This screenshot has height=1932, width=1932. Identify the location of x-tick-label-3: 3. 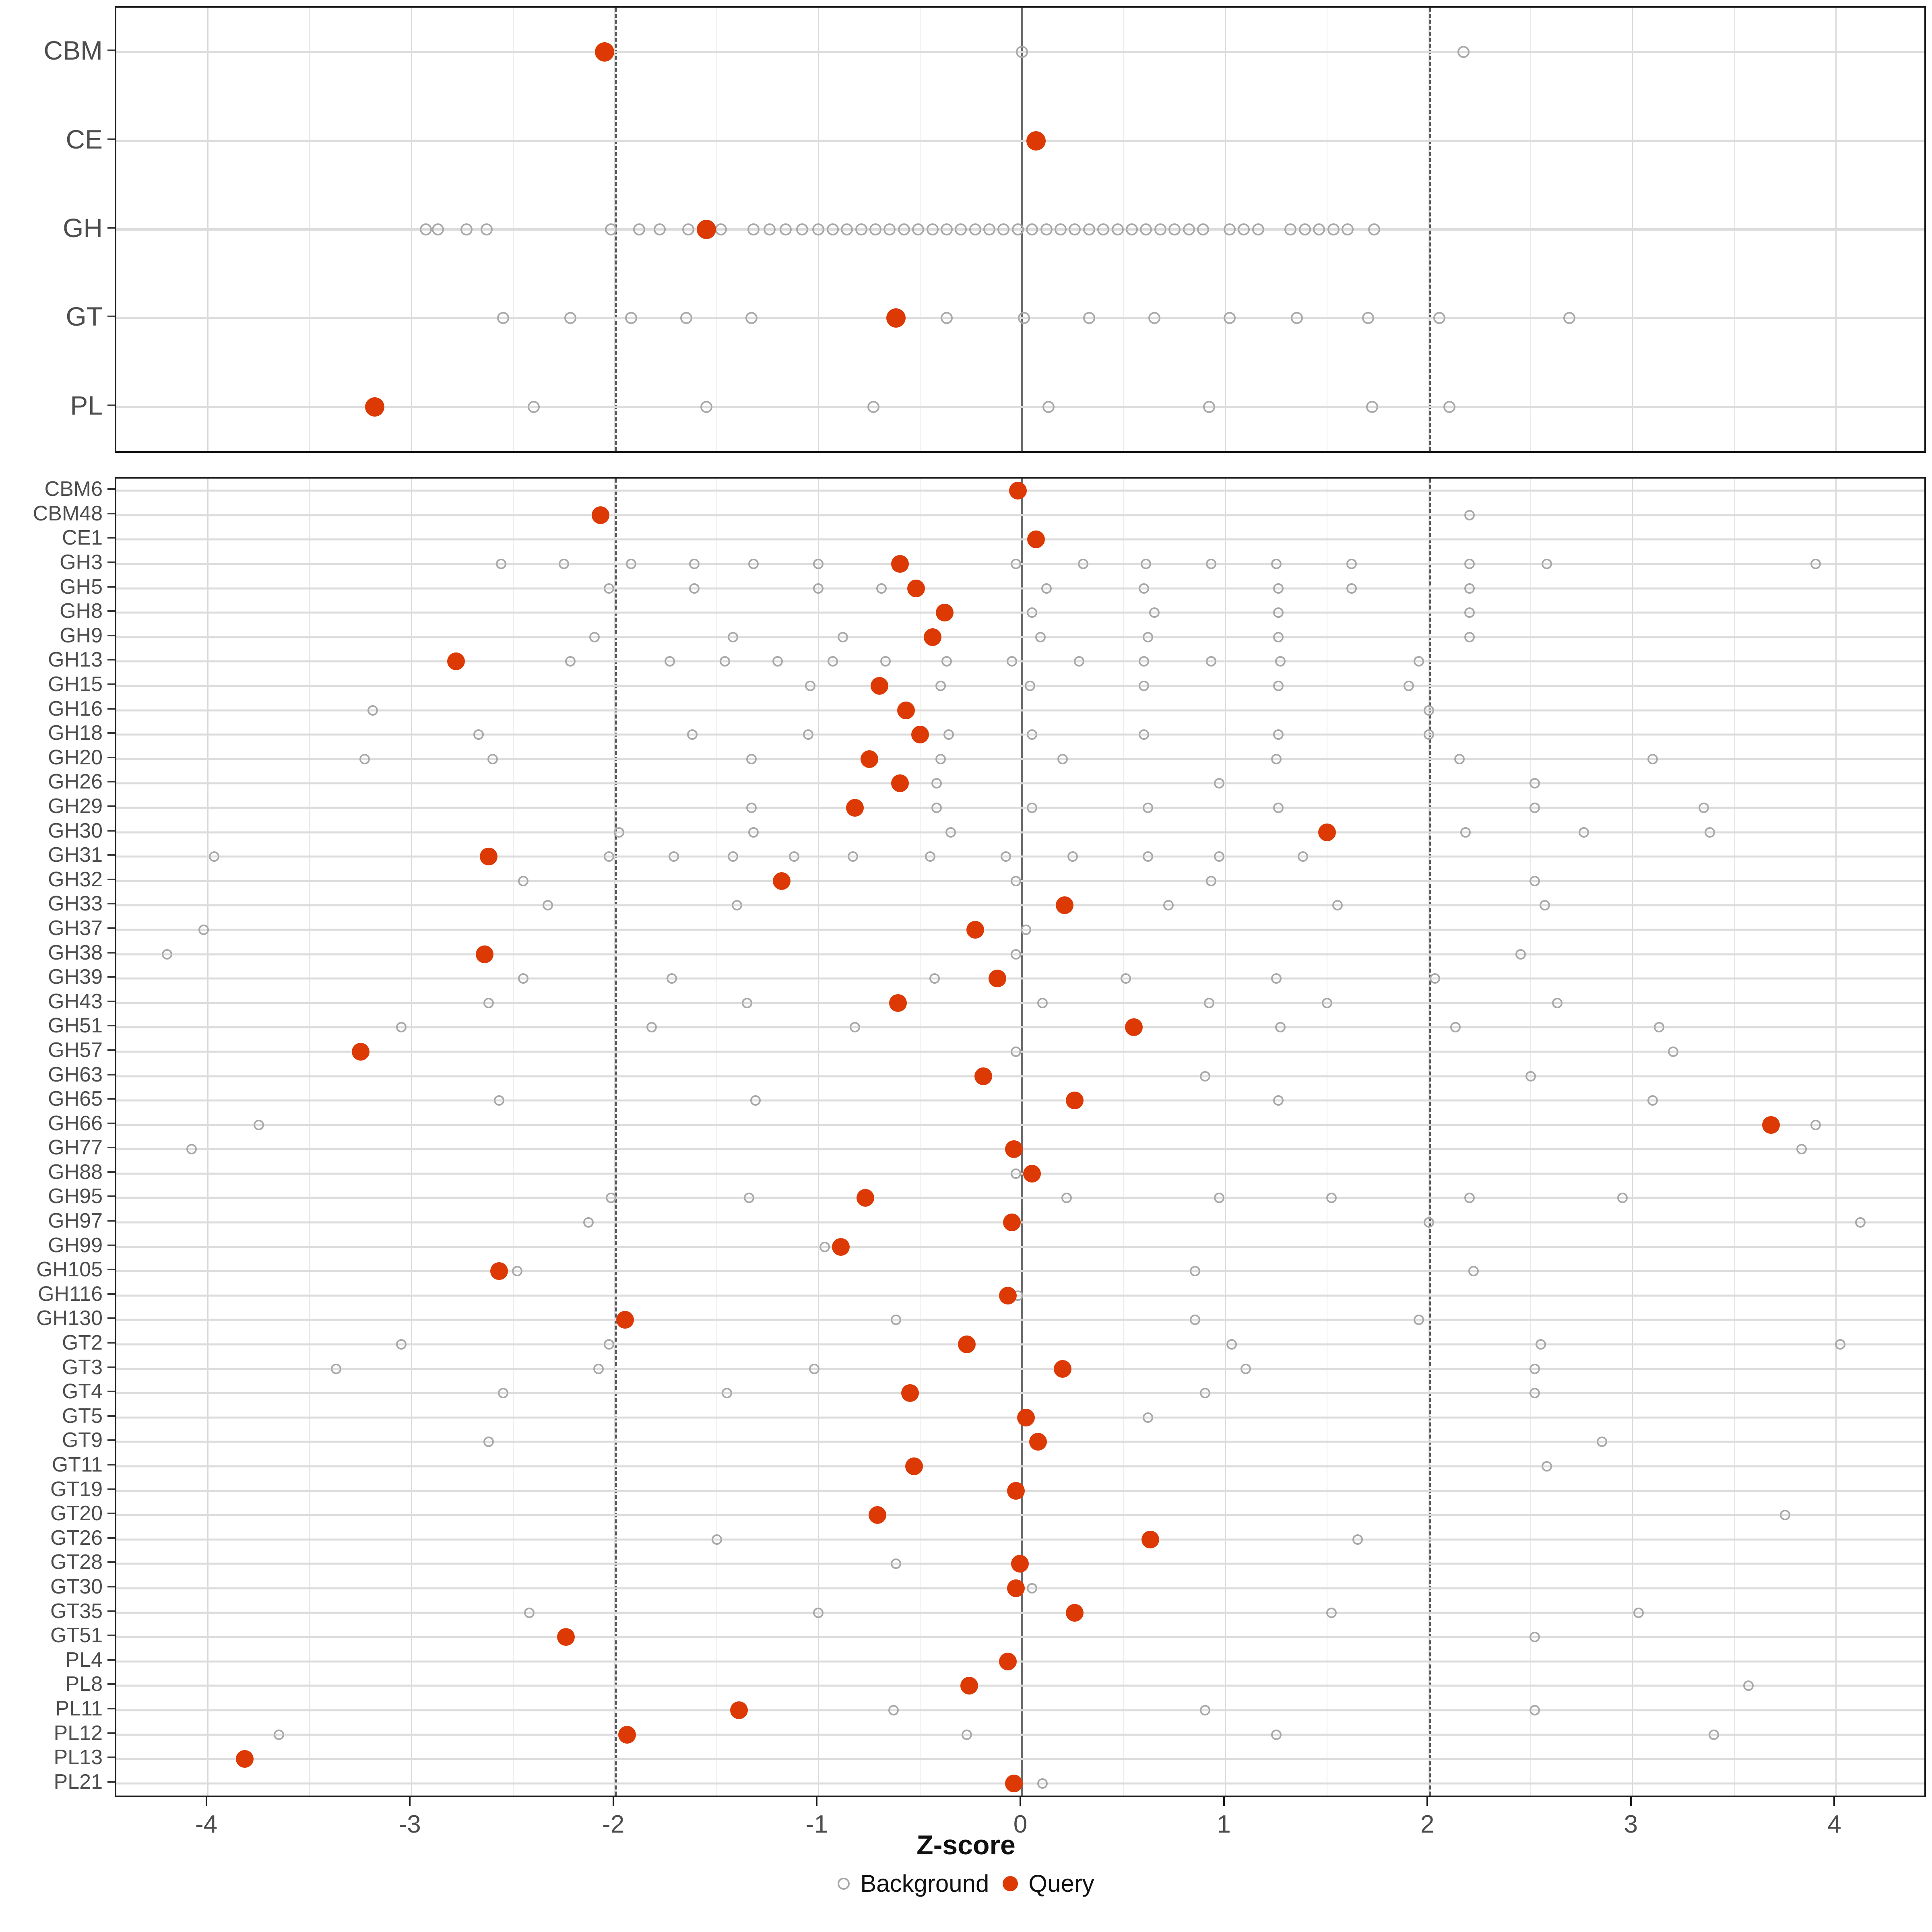
(1631, 1824).